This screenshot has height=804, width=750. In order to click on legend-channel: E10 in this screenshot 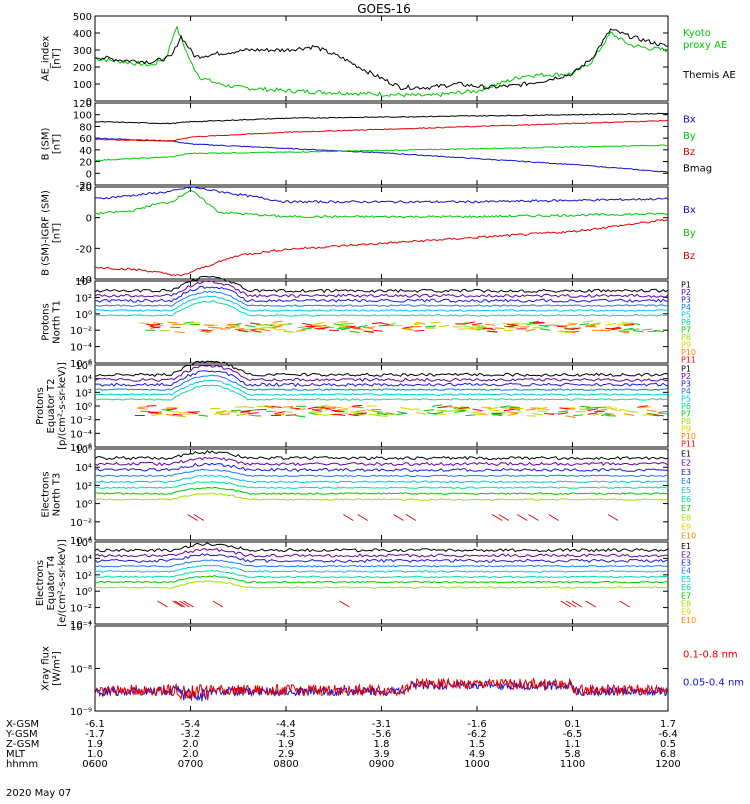, I will do `click(688, 535)`.